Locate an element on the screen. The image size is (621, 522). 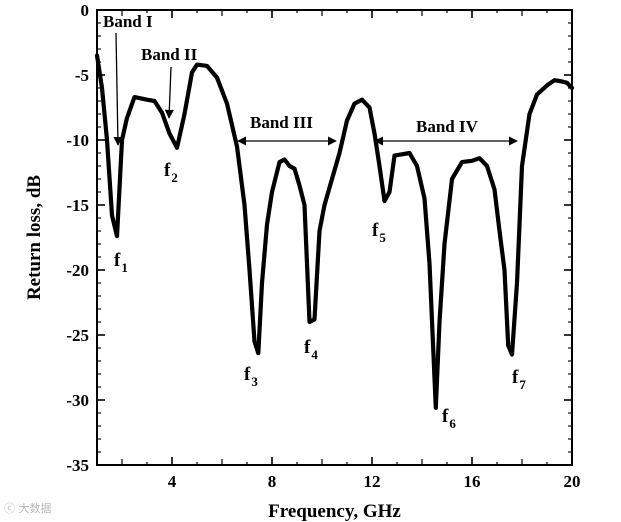
f2-label: f2 is located at coordinates (171, 172).